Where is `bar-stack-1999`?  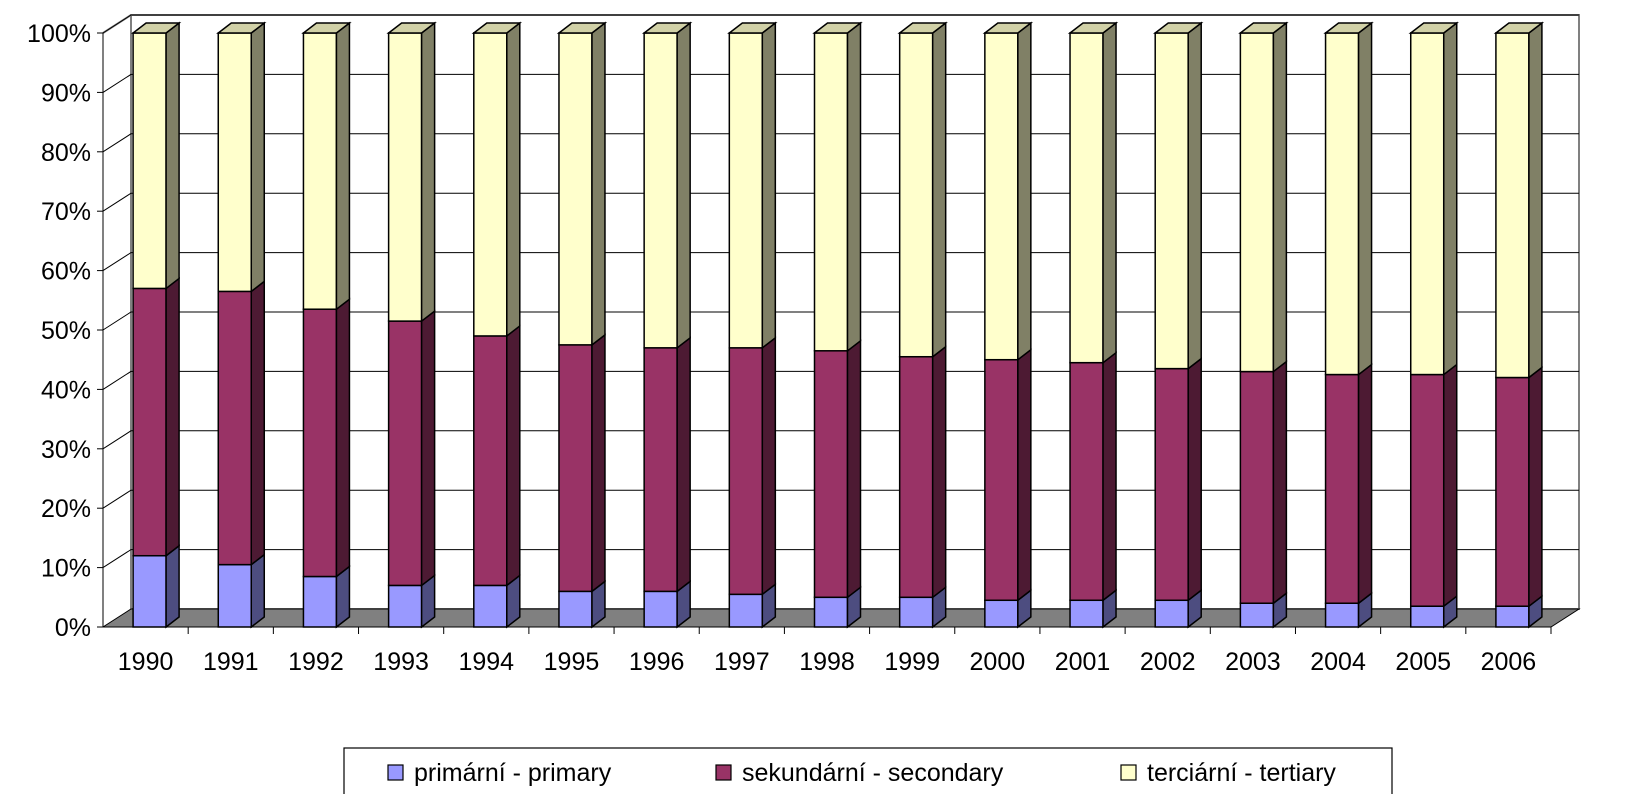 bar-stack-1999 is located at coordinates (922, 325).